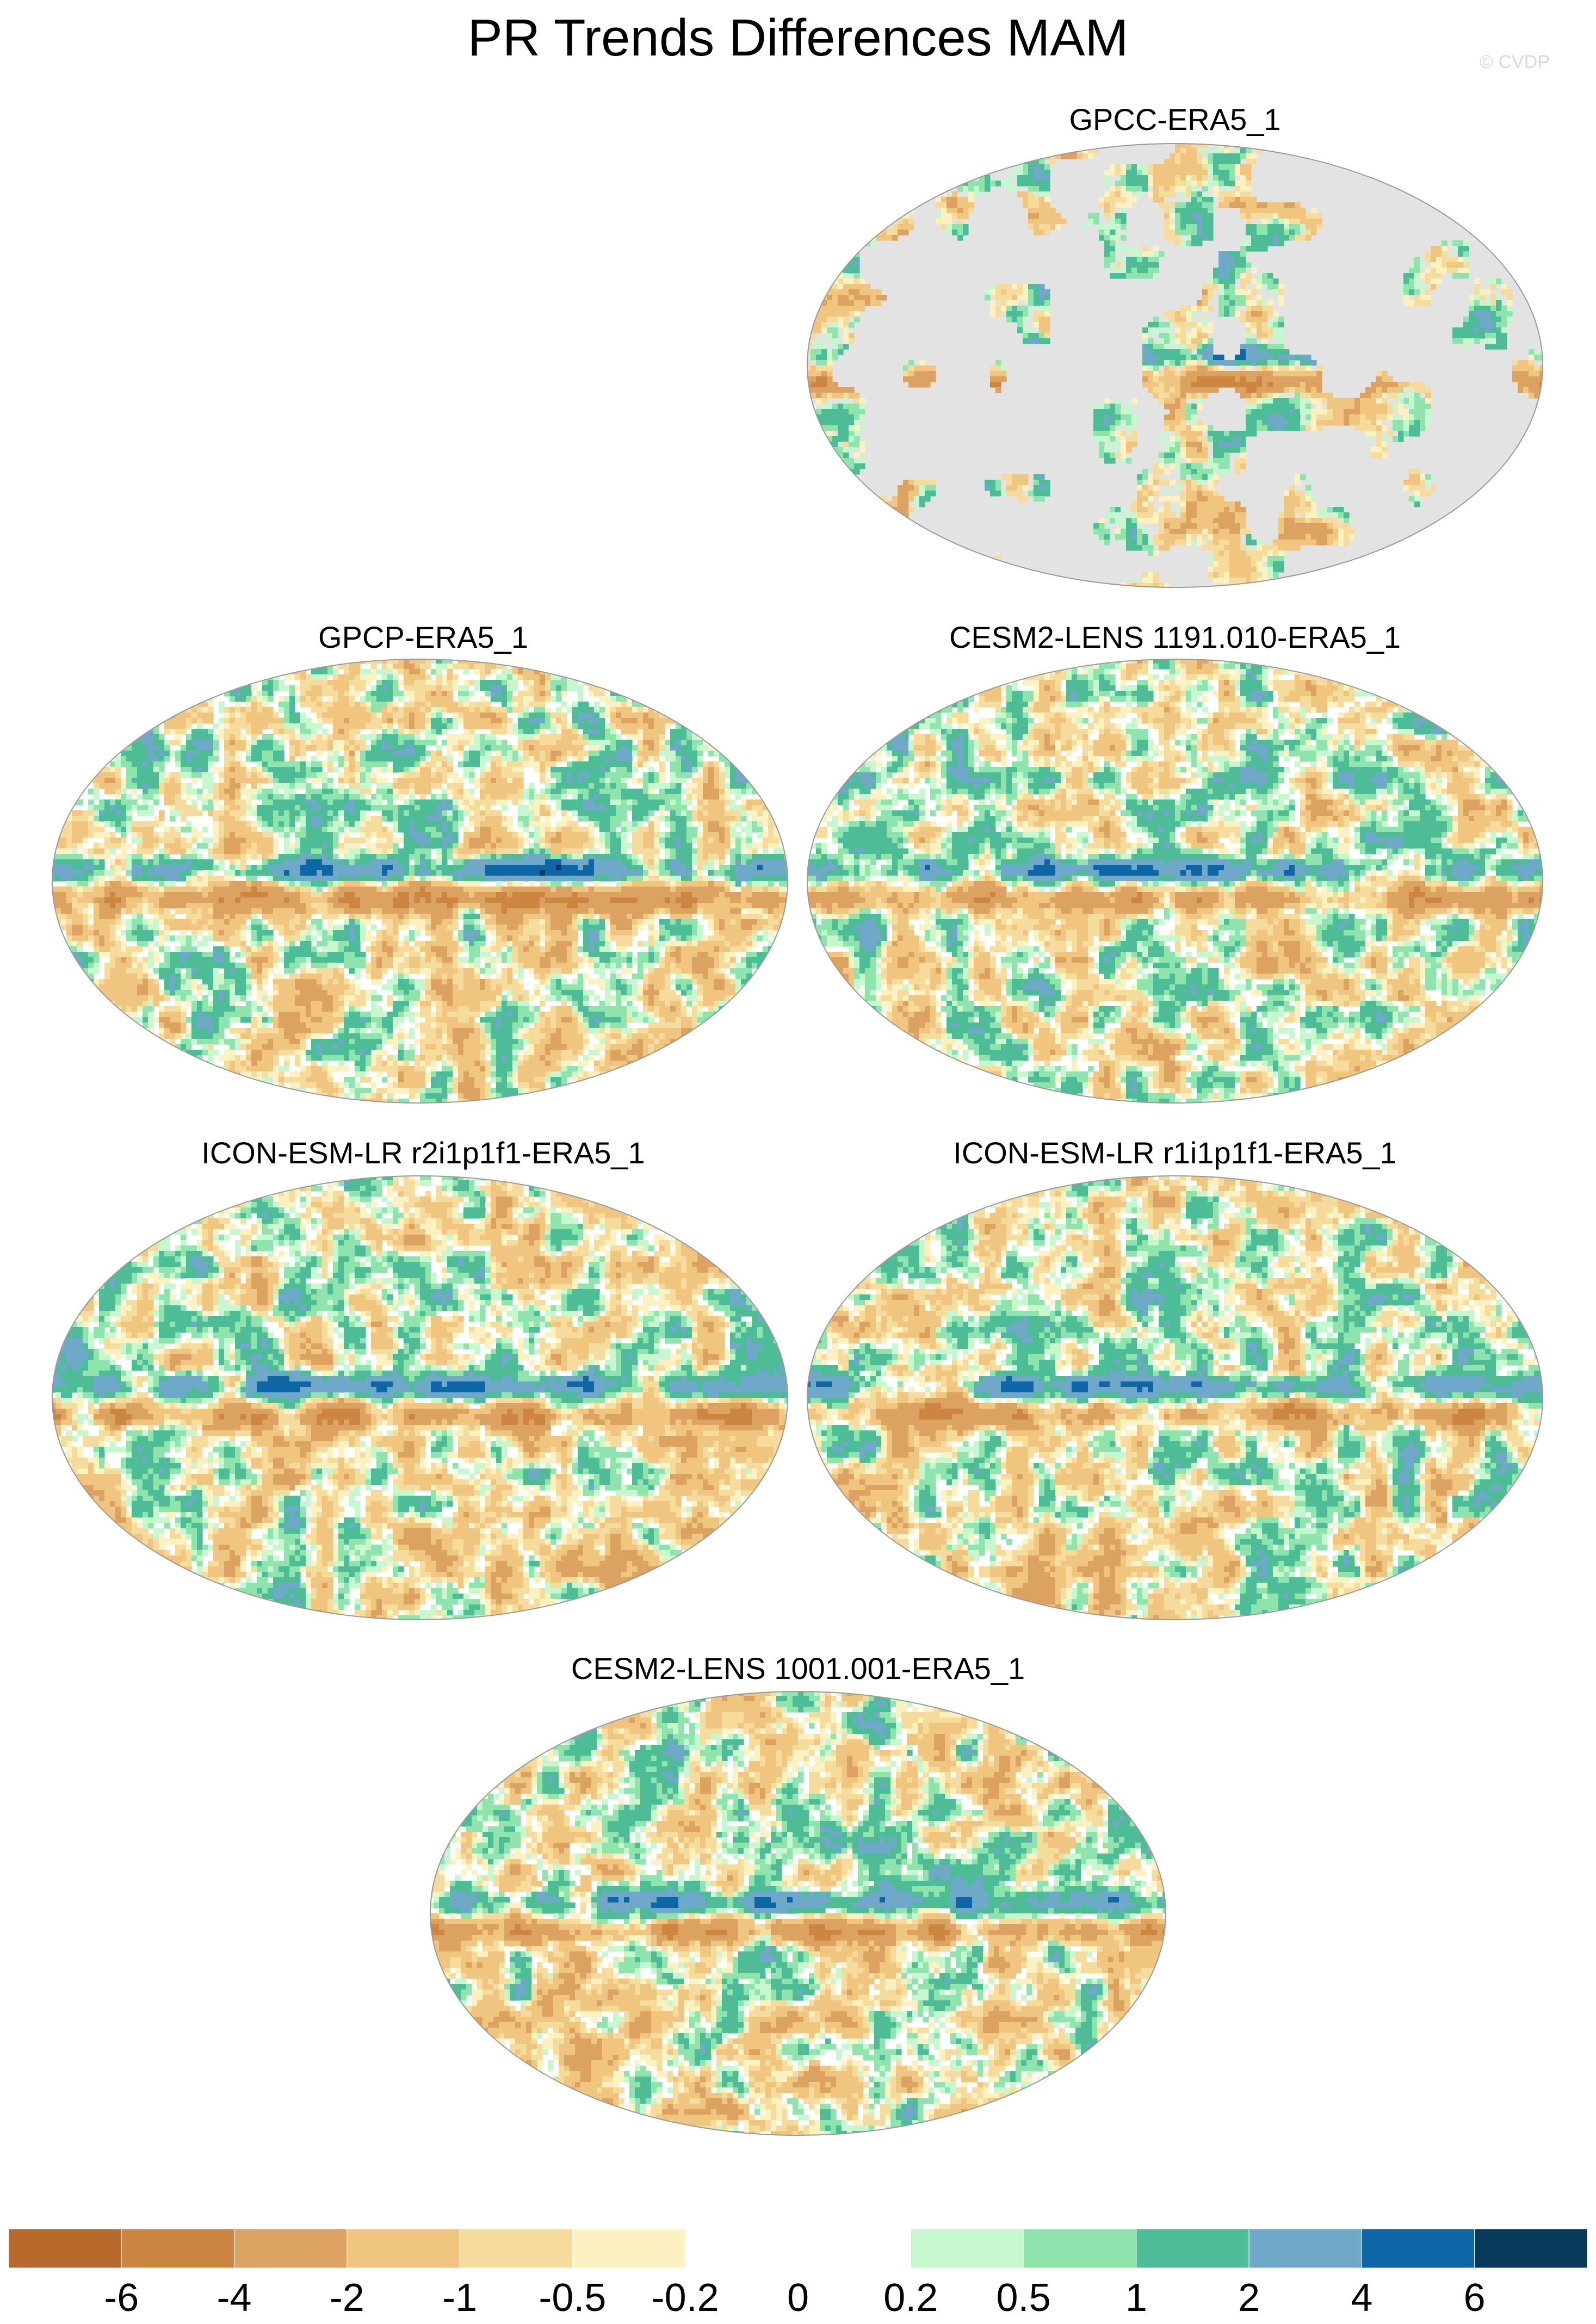  I want to click on colorbar-tick-label: -2, so click(347, 2298).